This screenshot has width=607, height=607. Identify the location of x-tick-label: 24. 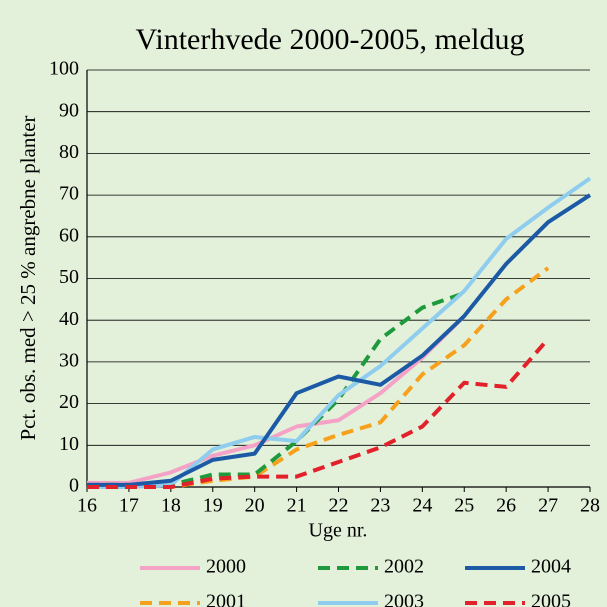
(422, 506).